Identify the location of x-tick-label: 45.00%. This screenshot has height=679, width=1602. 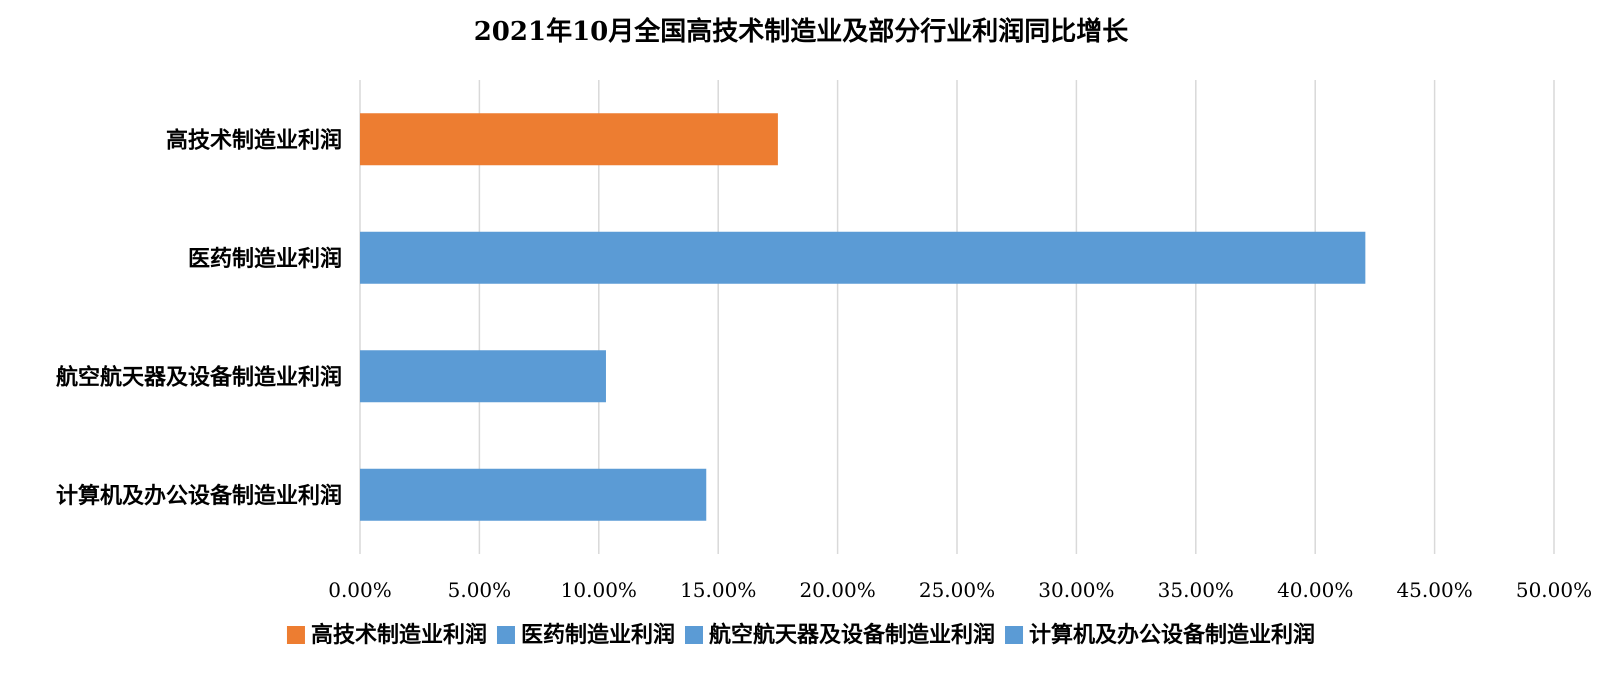
(1434, 590).